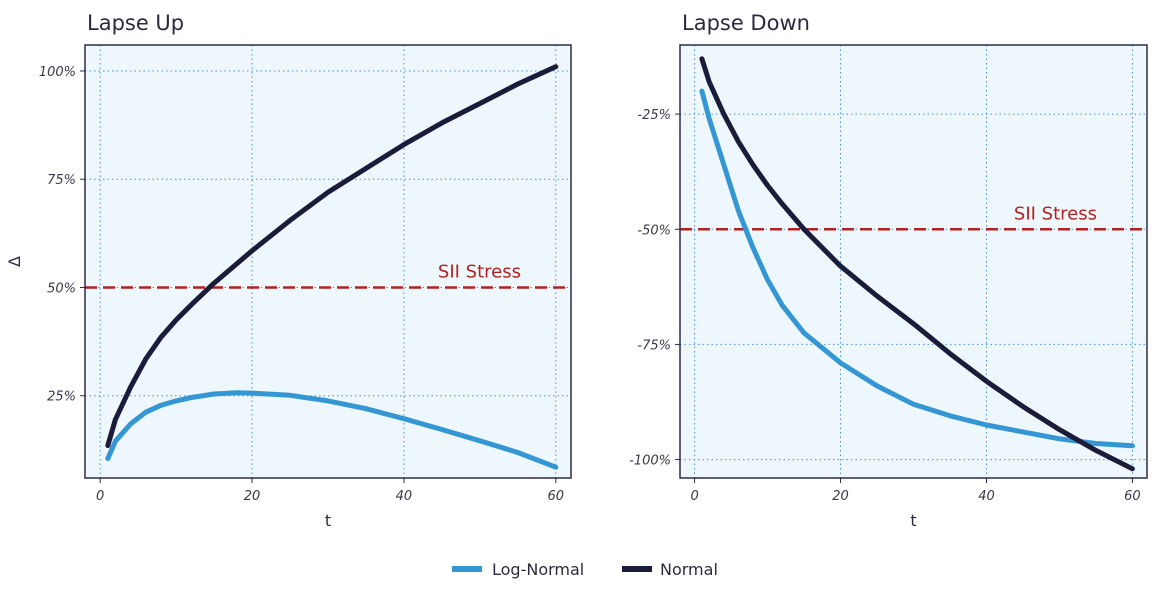 This screenshot has width=1155, height=591. Describe the element at coordinates (654, 345) in the screenshot. I see `y-tick-label: -75%` at that location.